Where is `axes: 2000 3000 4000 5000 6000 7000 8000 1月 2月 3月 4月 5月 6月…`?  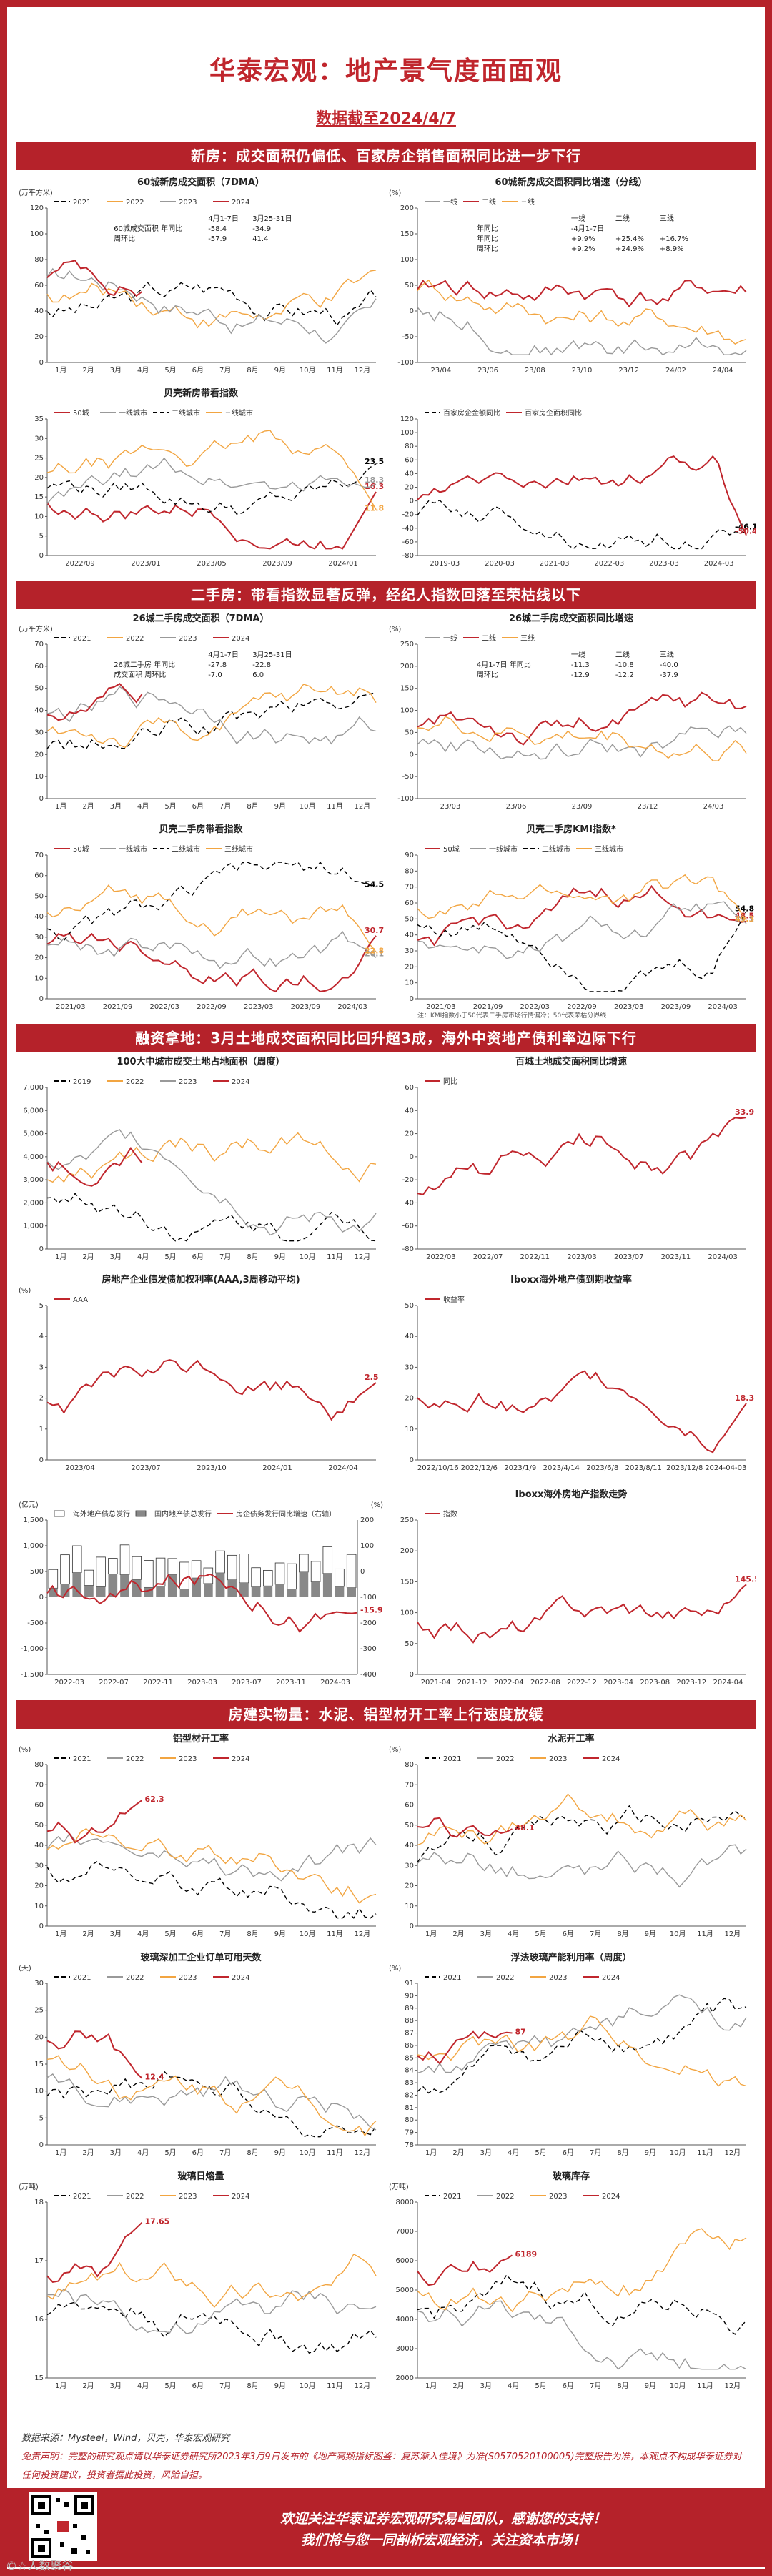 axes: 2000 3000 4000 5000 6000 7000 8000 1月 2月 3月 4月 5月 6月… is located at coordinates (571, 2294).